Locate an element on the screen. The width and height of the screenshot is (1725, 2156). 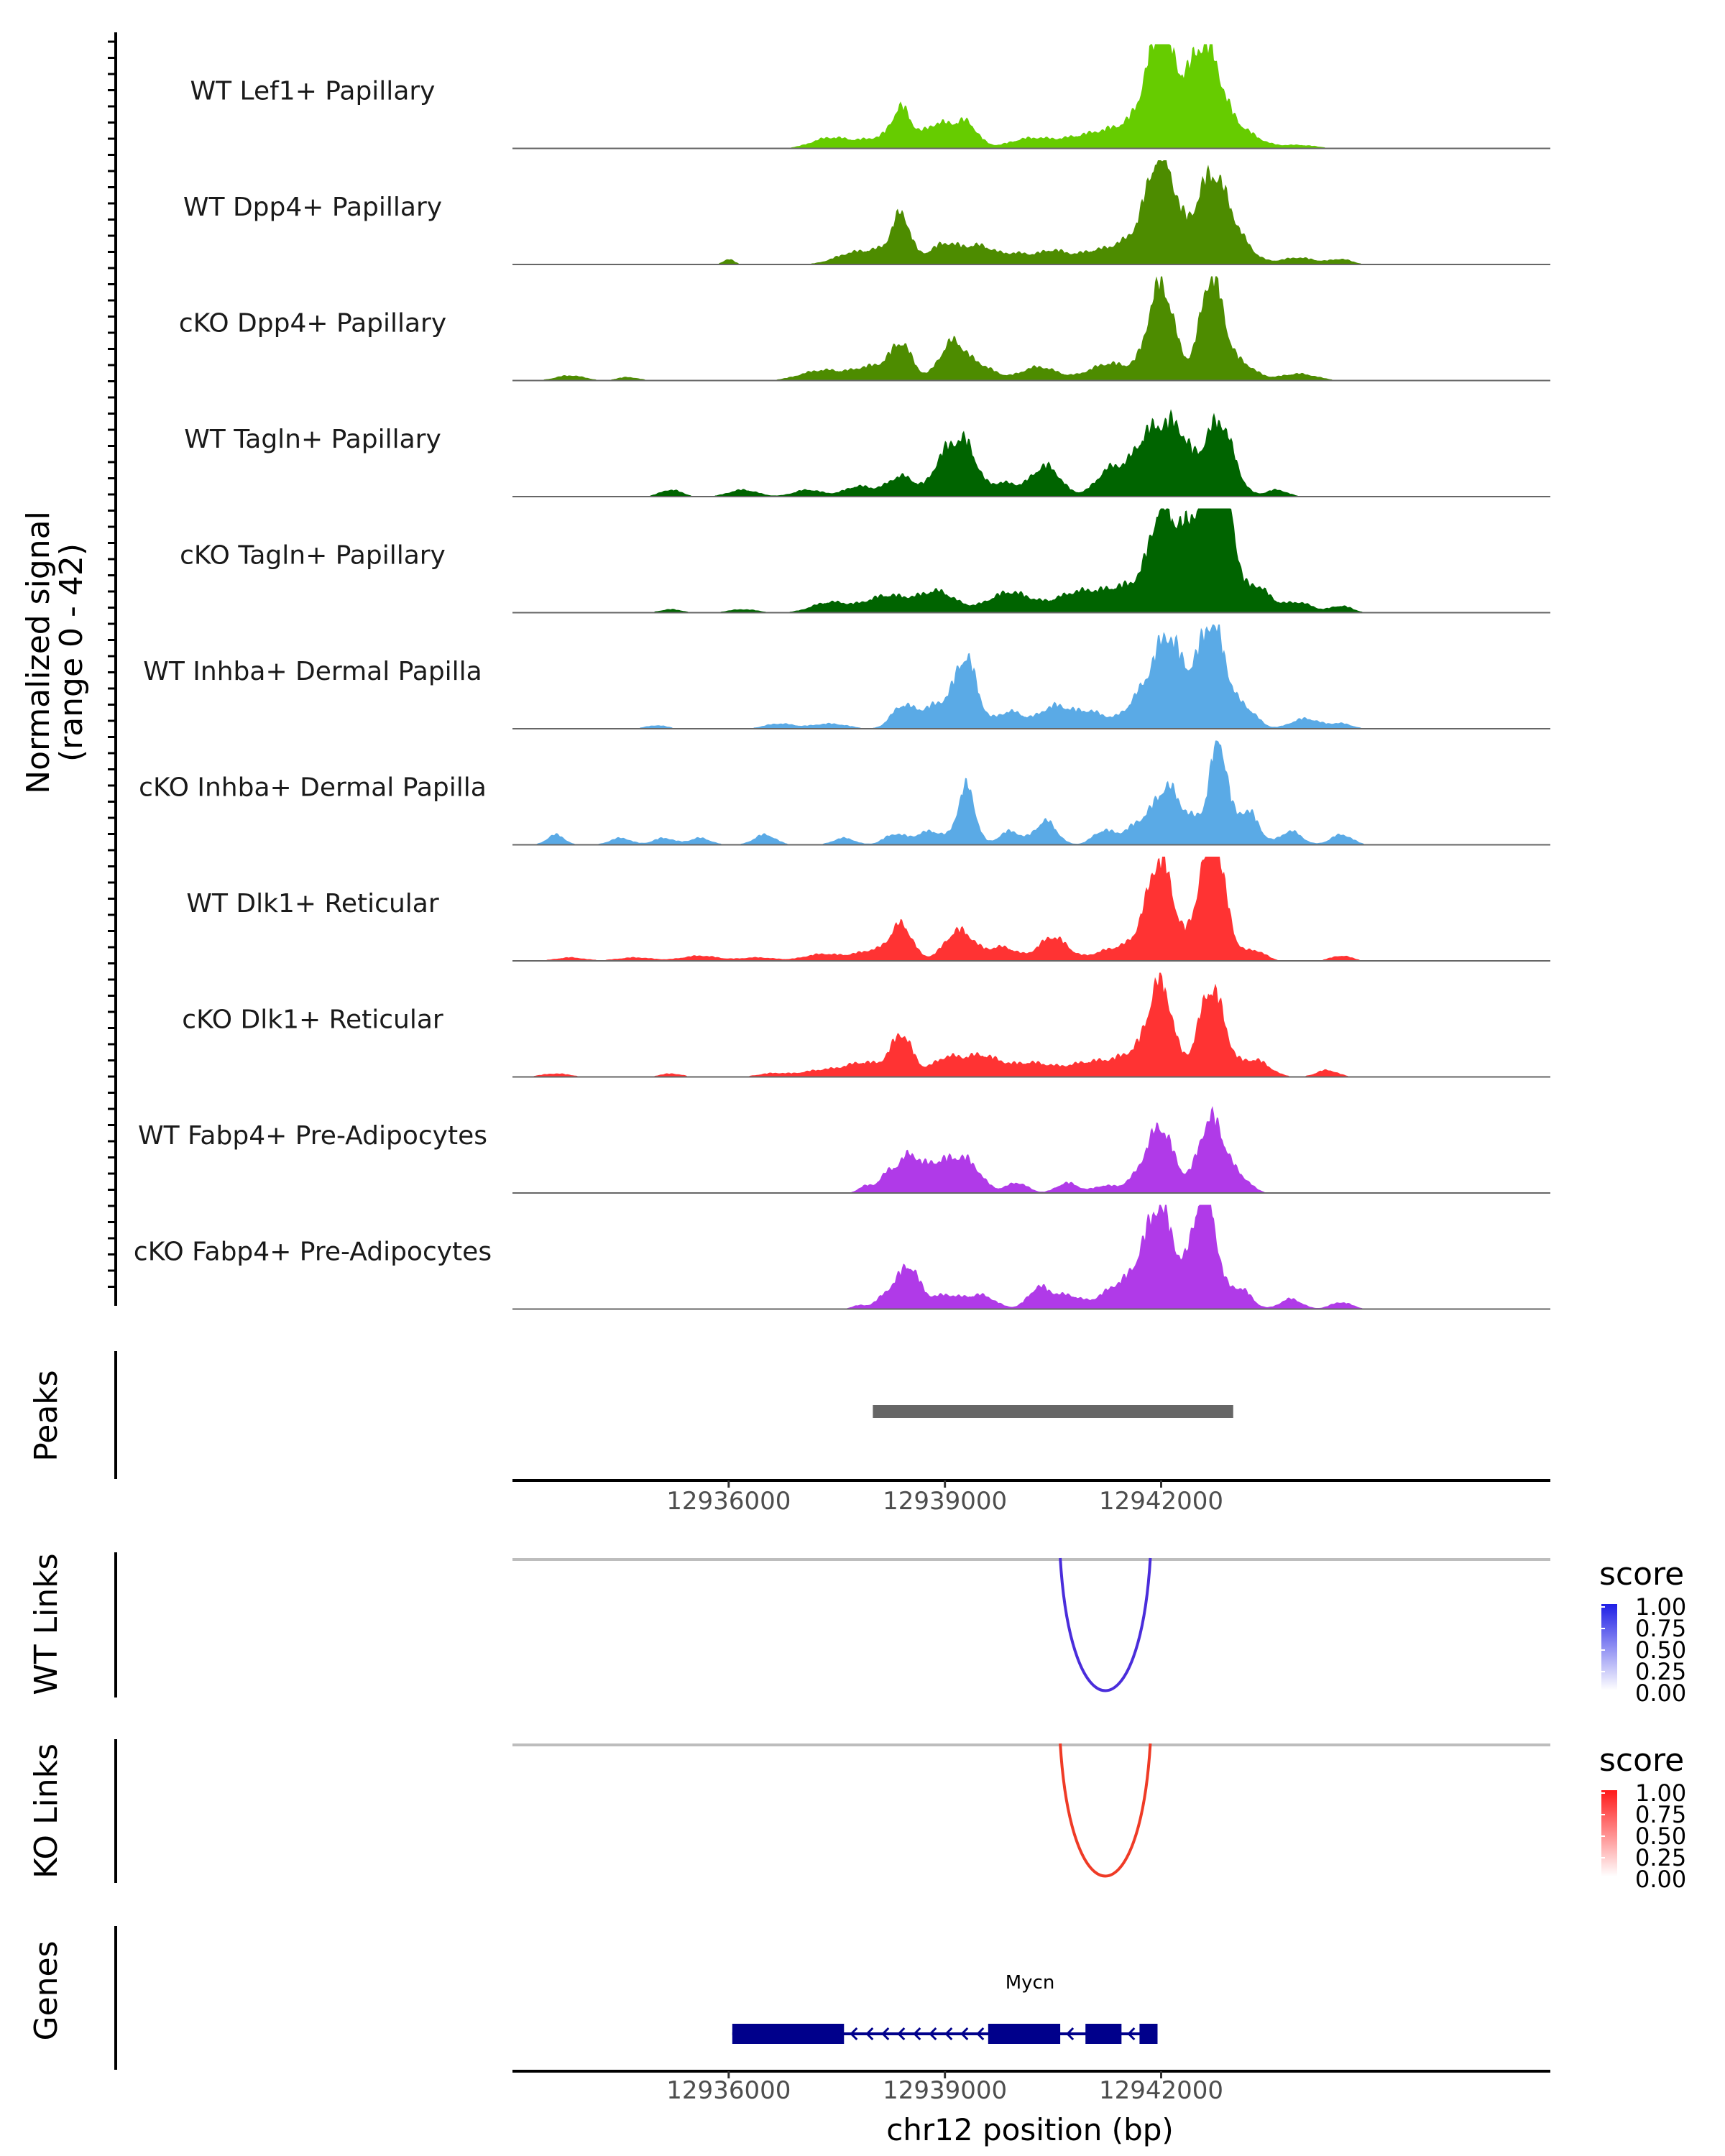
peak-region is located at coordinates (1053, 1412).